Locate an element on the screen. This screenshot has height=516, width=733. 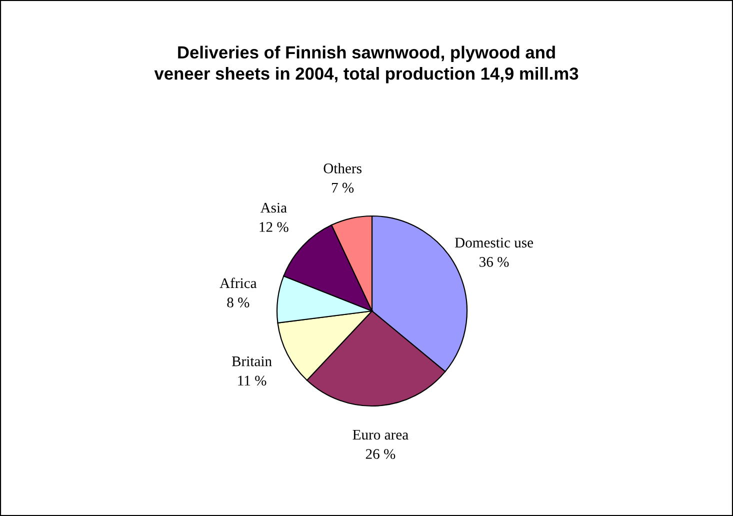
chart-title: Deliveries of Finnish sawnwood, plywood and veneer sheets in 2004, total production 14,9 mill.m3 is located at coordinates (366, 65).